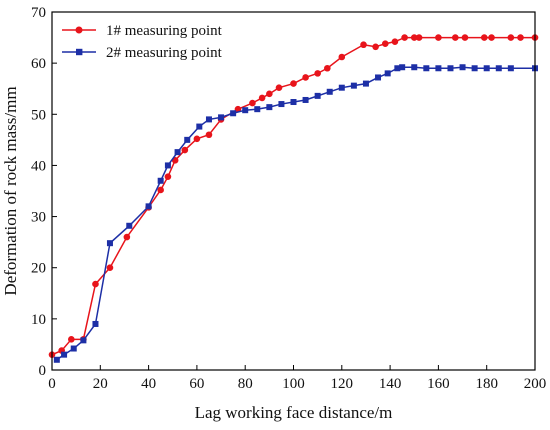  What do you see at coordinates (142, 42) in the screenshot?
I see `legend: 1# measuring point 2# measuring point` at bounding box center [142, 42].